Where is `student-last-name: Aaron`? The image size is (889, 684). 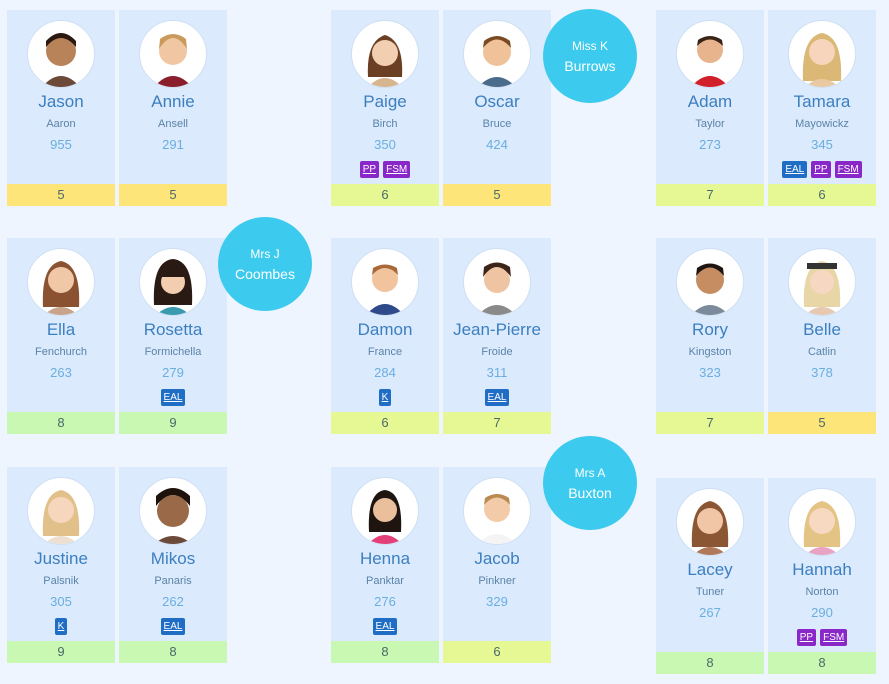 student-last-name: Aaron is located at coordinates (61, 124).